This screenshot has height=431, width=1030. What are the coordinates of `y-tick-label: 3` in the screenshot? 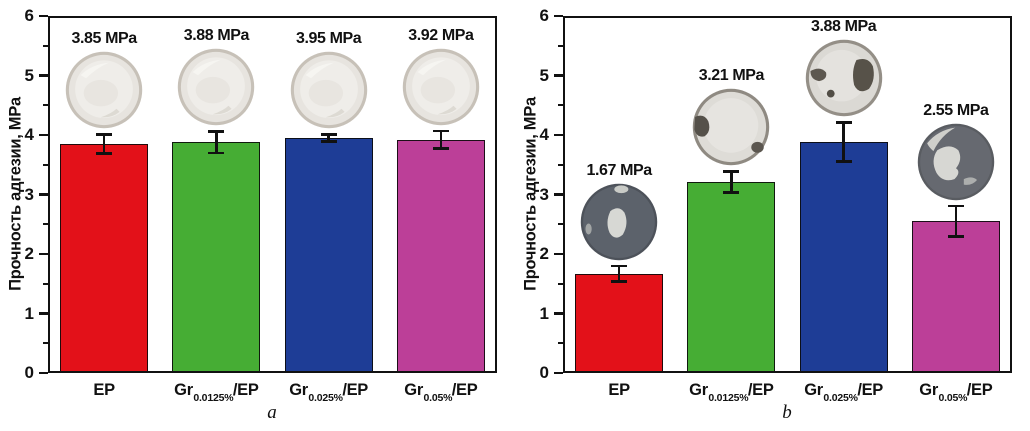 It's located at (544, 194).